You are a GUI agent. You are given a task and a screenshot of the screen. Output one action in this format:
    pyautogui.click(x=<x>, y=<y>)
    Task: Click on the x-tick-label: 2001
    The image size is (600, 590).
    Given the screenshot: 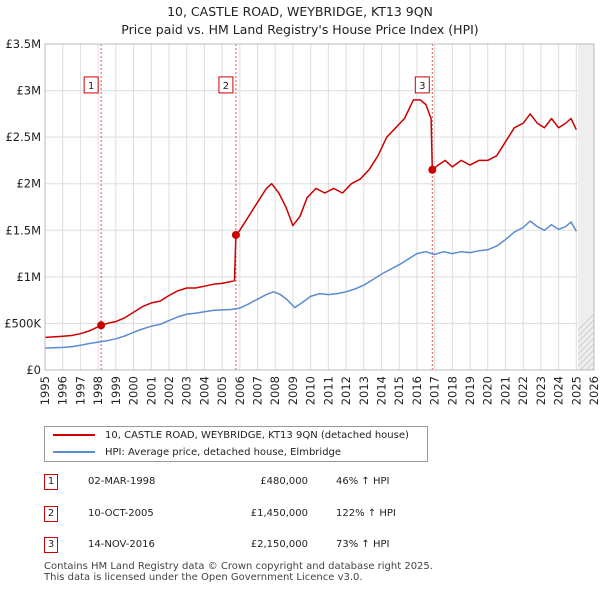 What is the action you would take?
    pyautogui.click(x=151, y=390)
    